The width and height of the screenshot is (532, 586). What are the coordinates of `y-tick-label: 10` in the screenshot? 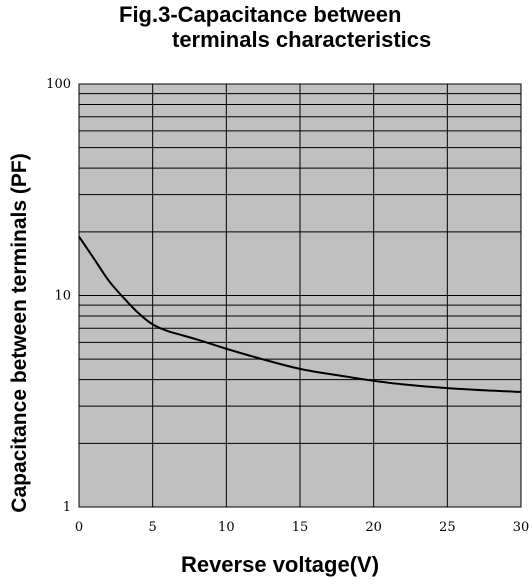 It's located at (62, 296).